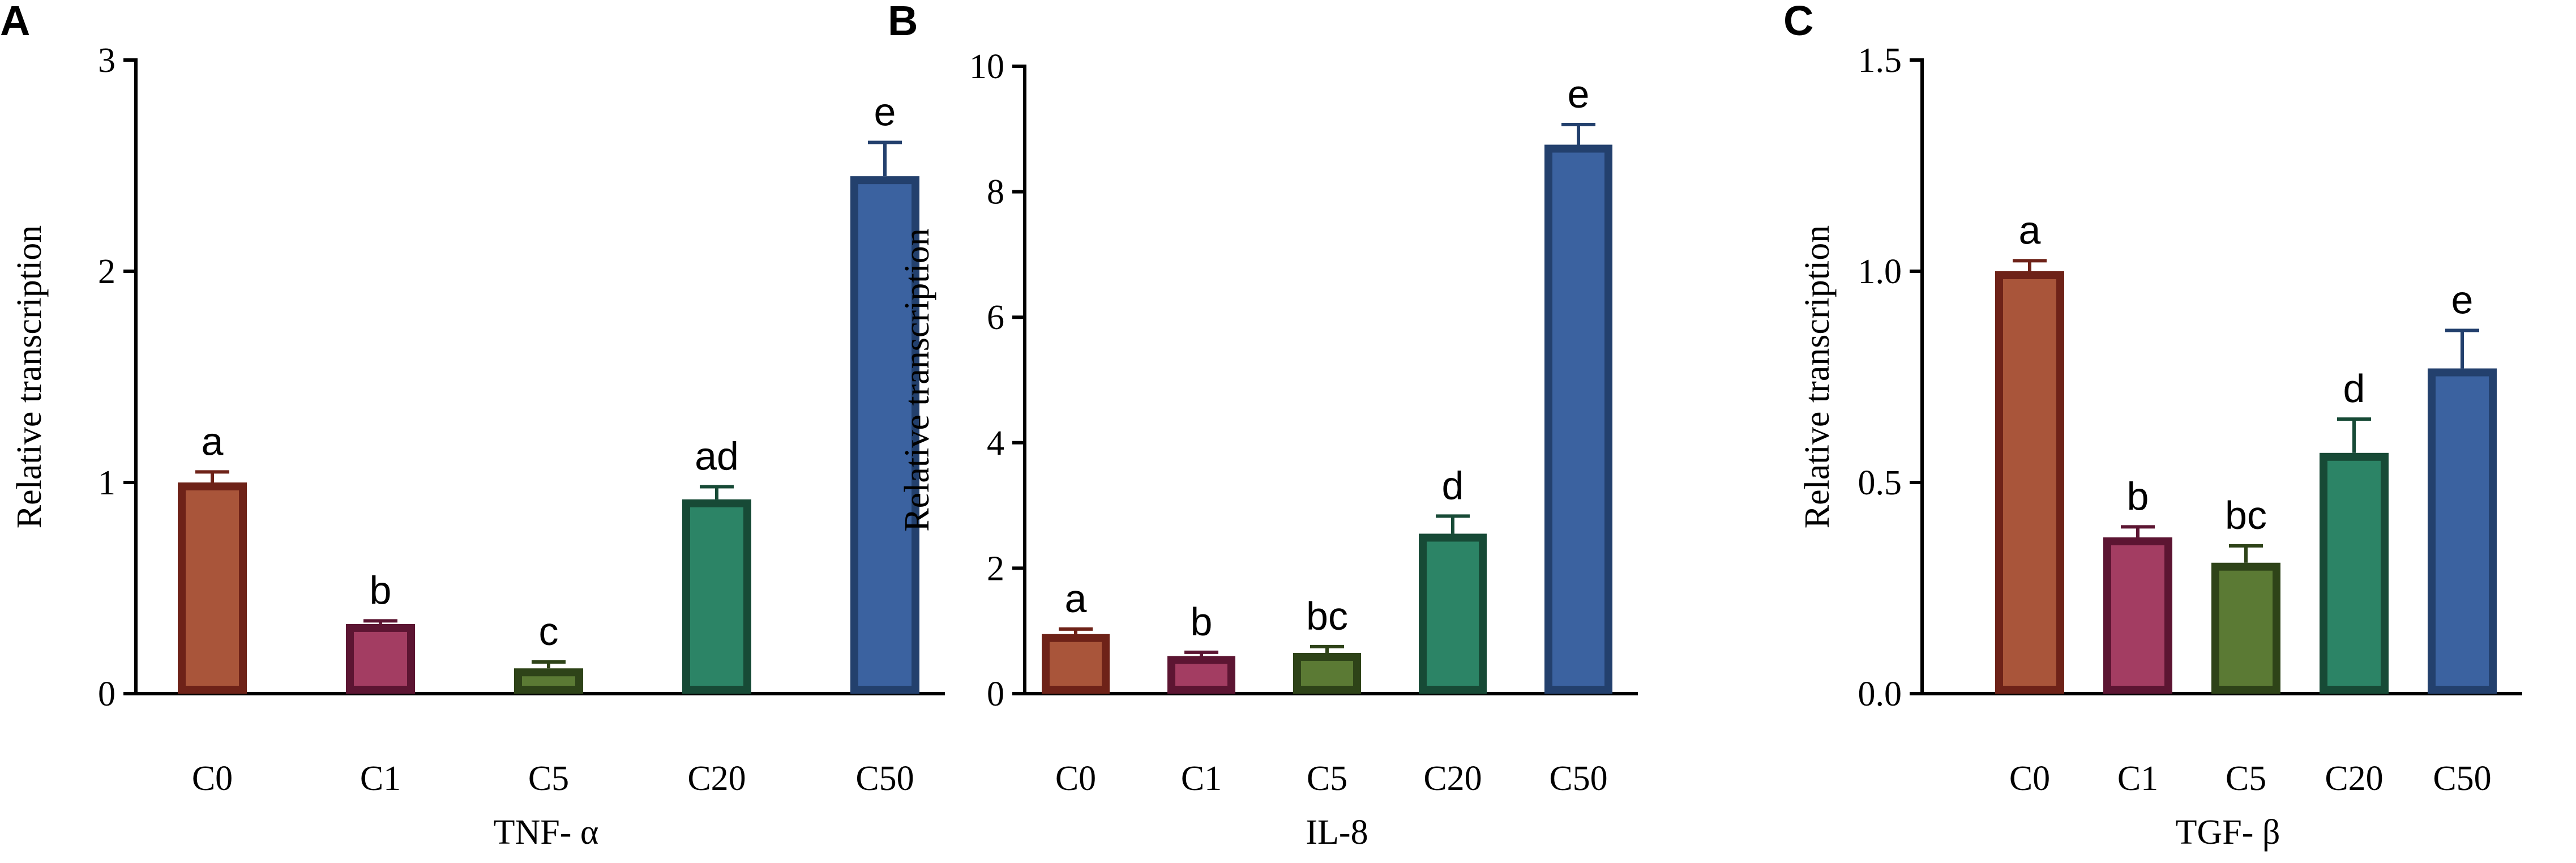 This screenshot has height=863, width=2576. Describe the element at coordinates (903, 22) in the screenshot. I see `panel-letter: B` at that location.